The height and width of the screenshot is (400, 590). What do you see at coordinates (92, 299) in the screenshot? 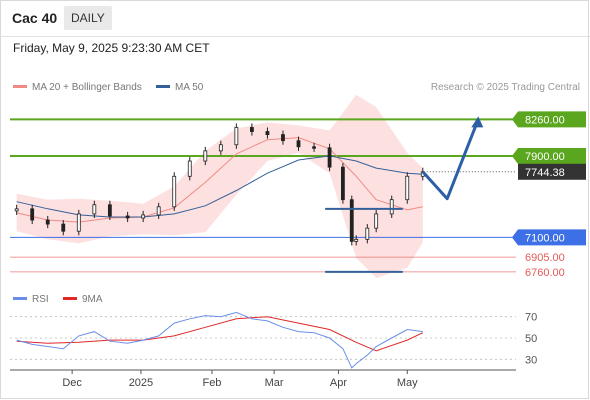
I see `legend-label: 9MA` at bounding box center [92, 299].